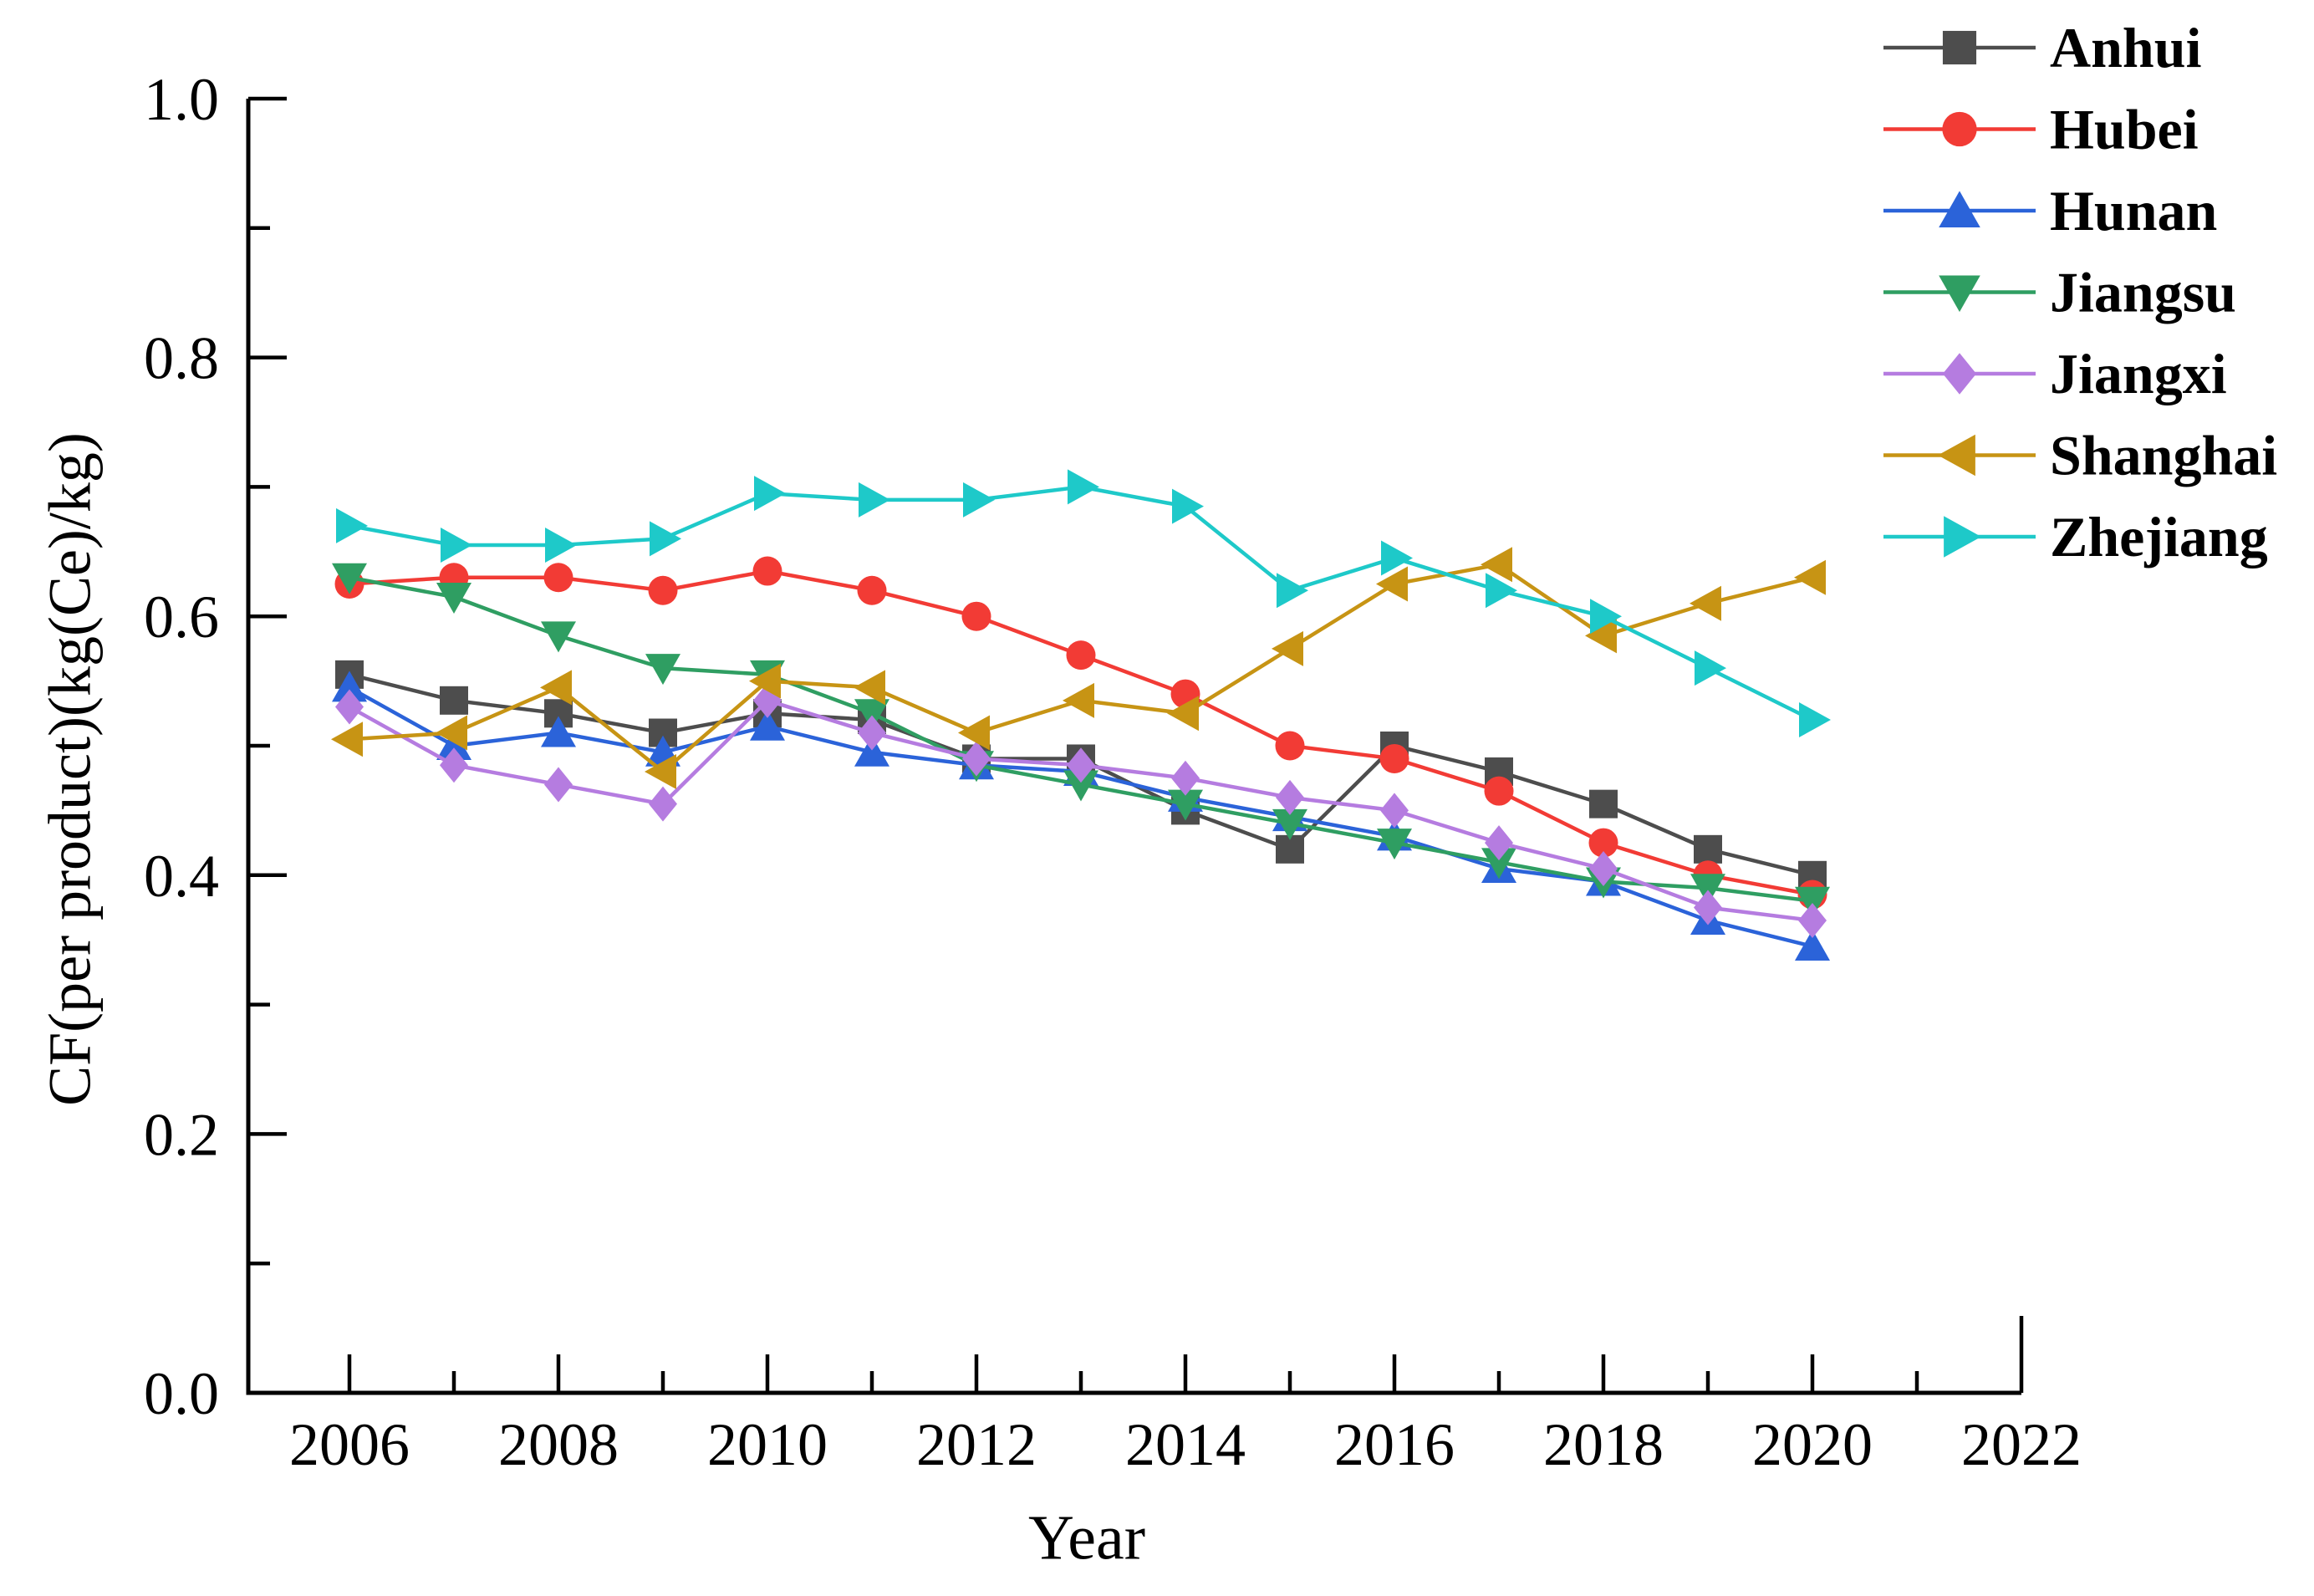 The height and width of the screenshot is (1596, 2314). Describe the element at coordinates (2126, 48) in the screenshot. I see `legend-label: Anhui` at that location.